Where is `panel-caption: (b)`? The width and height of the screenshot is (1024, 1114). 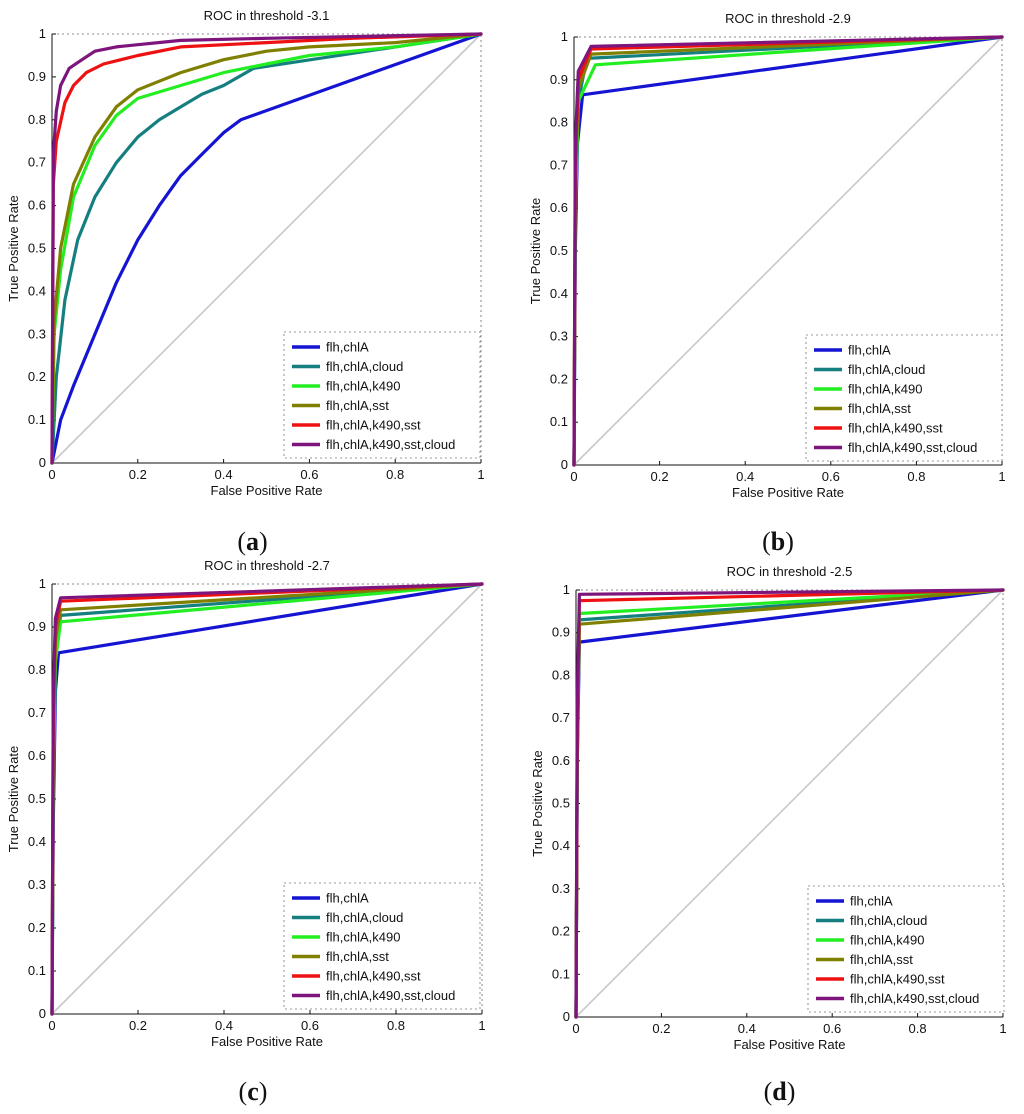
panel-caption: (b) is located at coordinates (778, 541).